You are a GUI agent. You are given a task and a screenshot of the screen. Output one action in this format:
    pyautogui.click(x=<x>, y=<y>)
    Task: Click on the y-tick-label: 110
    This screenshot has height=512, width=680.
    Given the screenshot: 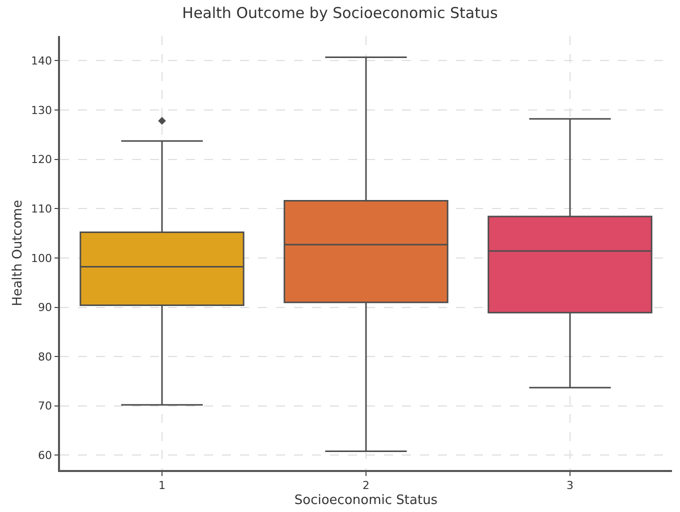 What is the action you would take?
    pyautogui.click(x=41, y=209)
    